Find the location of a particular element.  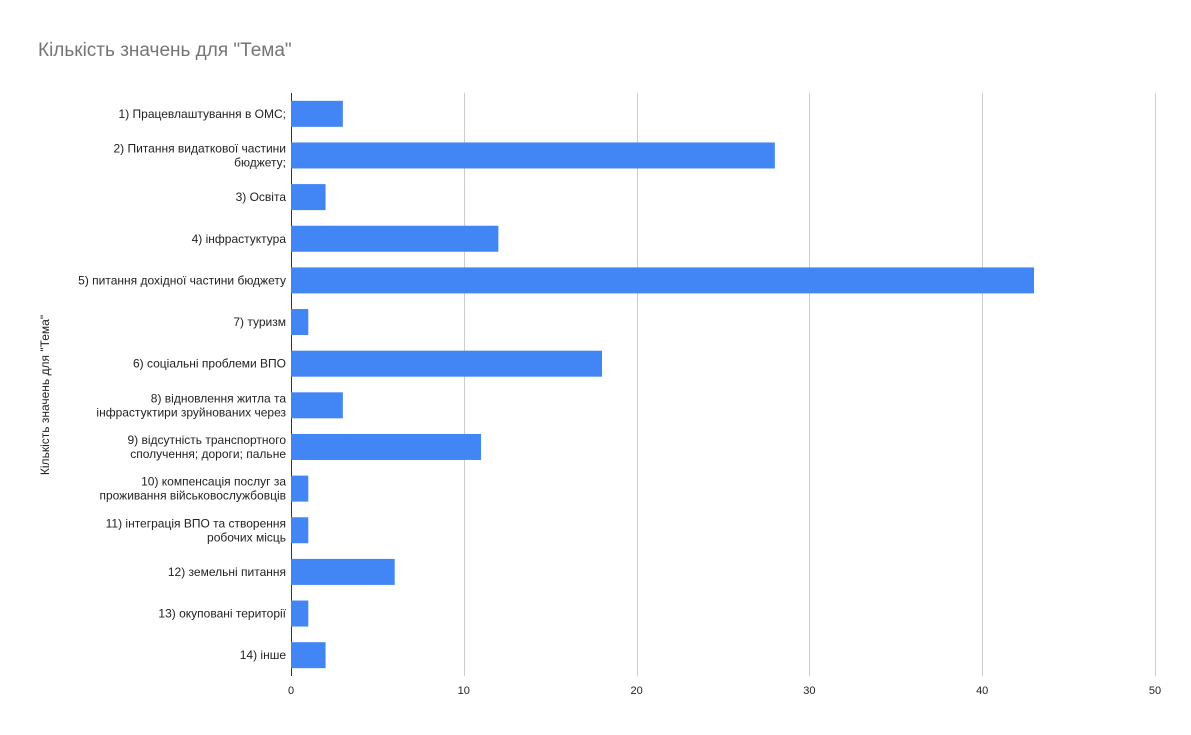

category-label-line: робочих місць is located at coordinates (246, 537).